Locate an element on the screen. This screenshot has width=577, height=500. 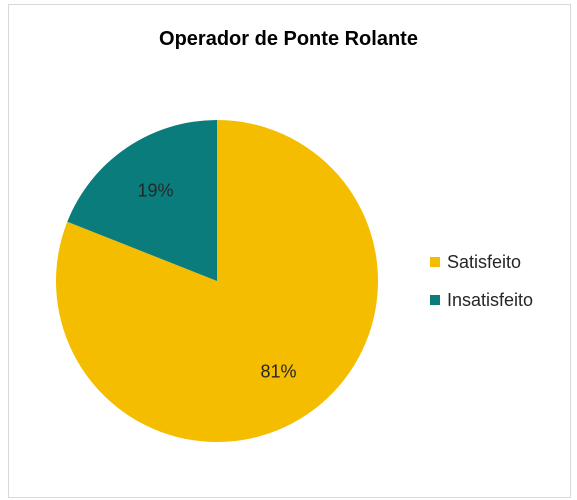
legend-label-insatisfeito: Insatisfeito is located at coordinates (490, 299).